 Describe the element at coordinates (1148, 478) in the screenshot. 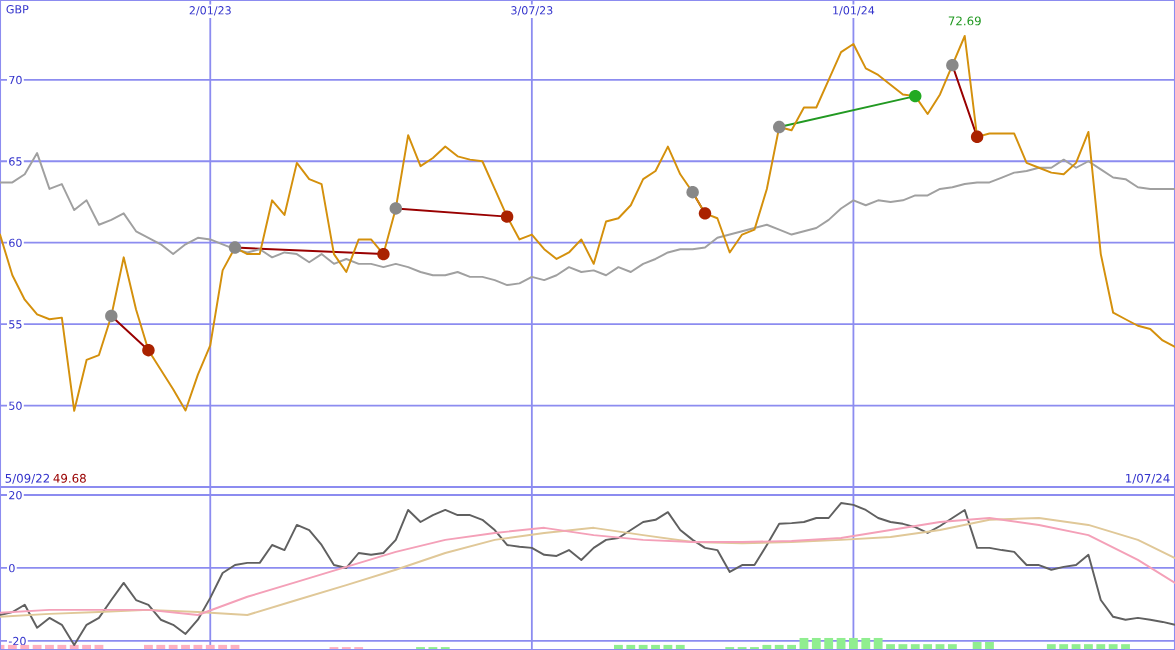

I see `annotation: 1/07/24` at that location.